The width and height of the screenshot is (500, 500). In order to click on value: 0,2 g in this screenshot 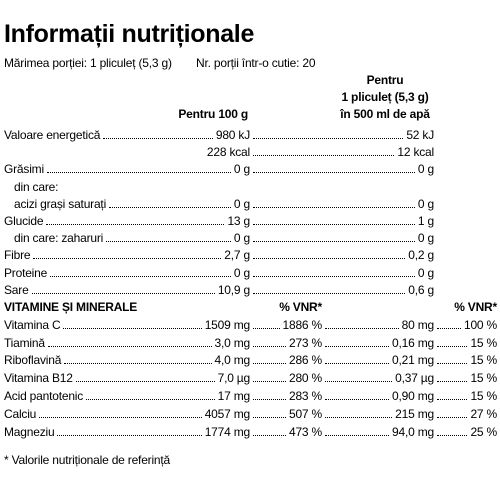, I will do `click(421, 255)`.